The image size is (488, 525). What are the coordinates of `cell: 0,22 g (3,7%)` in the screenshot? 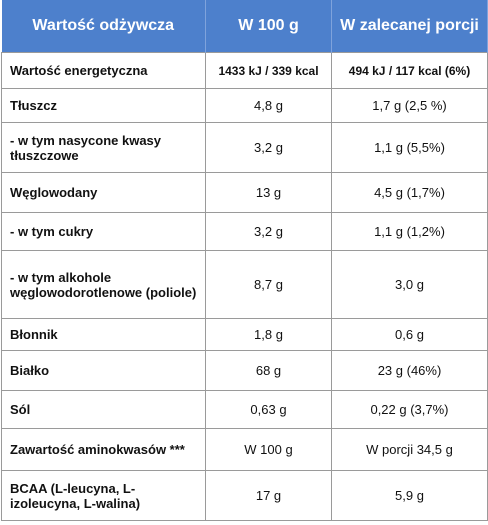 It's located at (409, 409).